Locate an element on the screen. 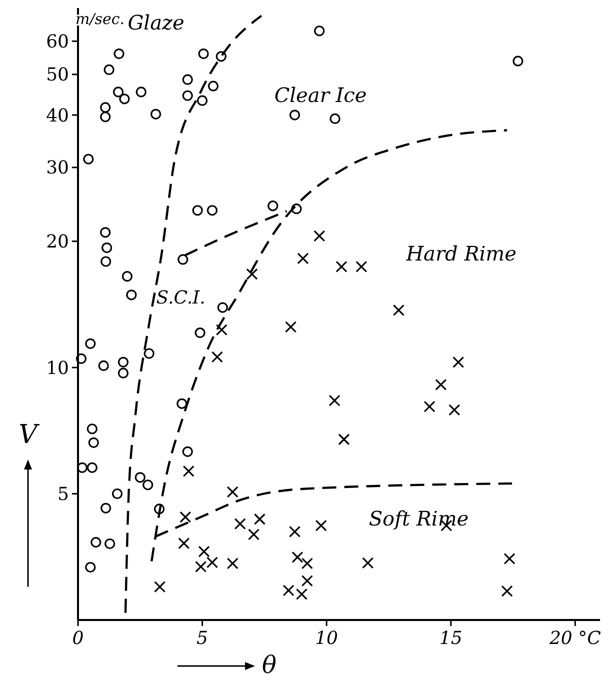 This screenshot has height=682, width=612. y-tick-label: 5 is located at coordinates (63, 495).